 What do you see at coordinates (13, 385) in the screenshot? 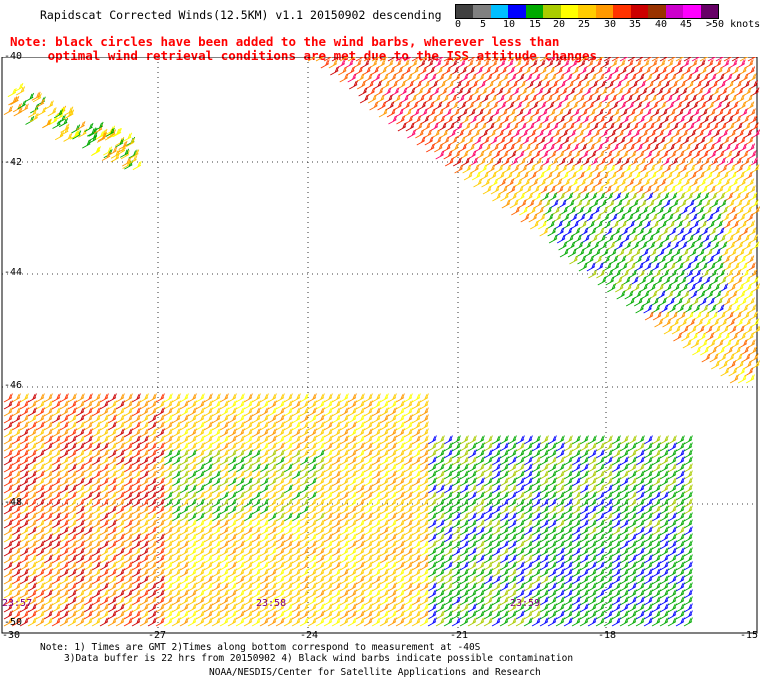
I see `lat-label-46: -46` at bounding box center [13, 385].